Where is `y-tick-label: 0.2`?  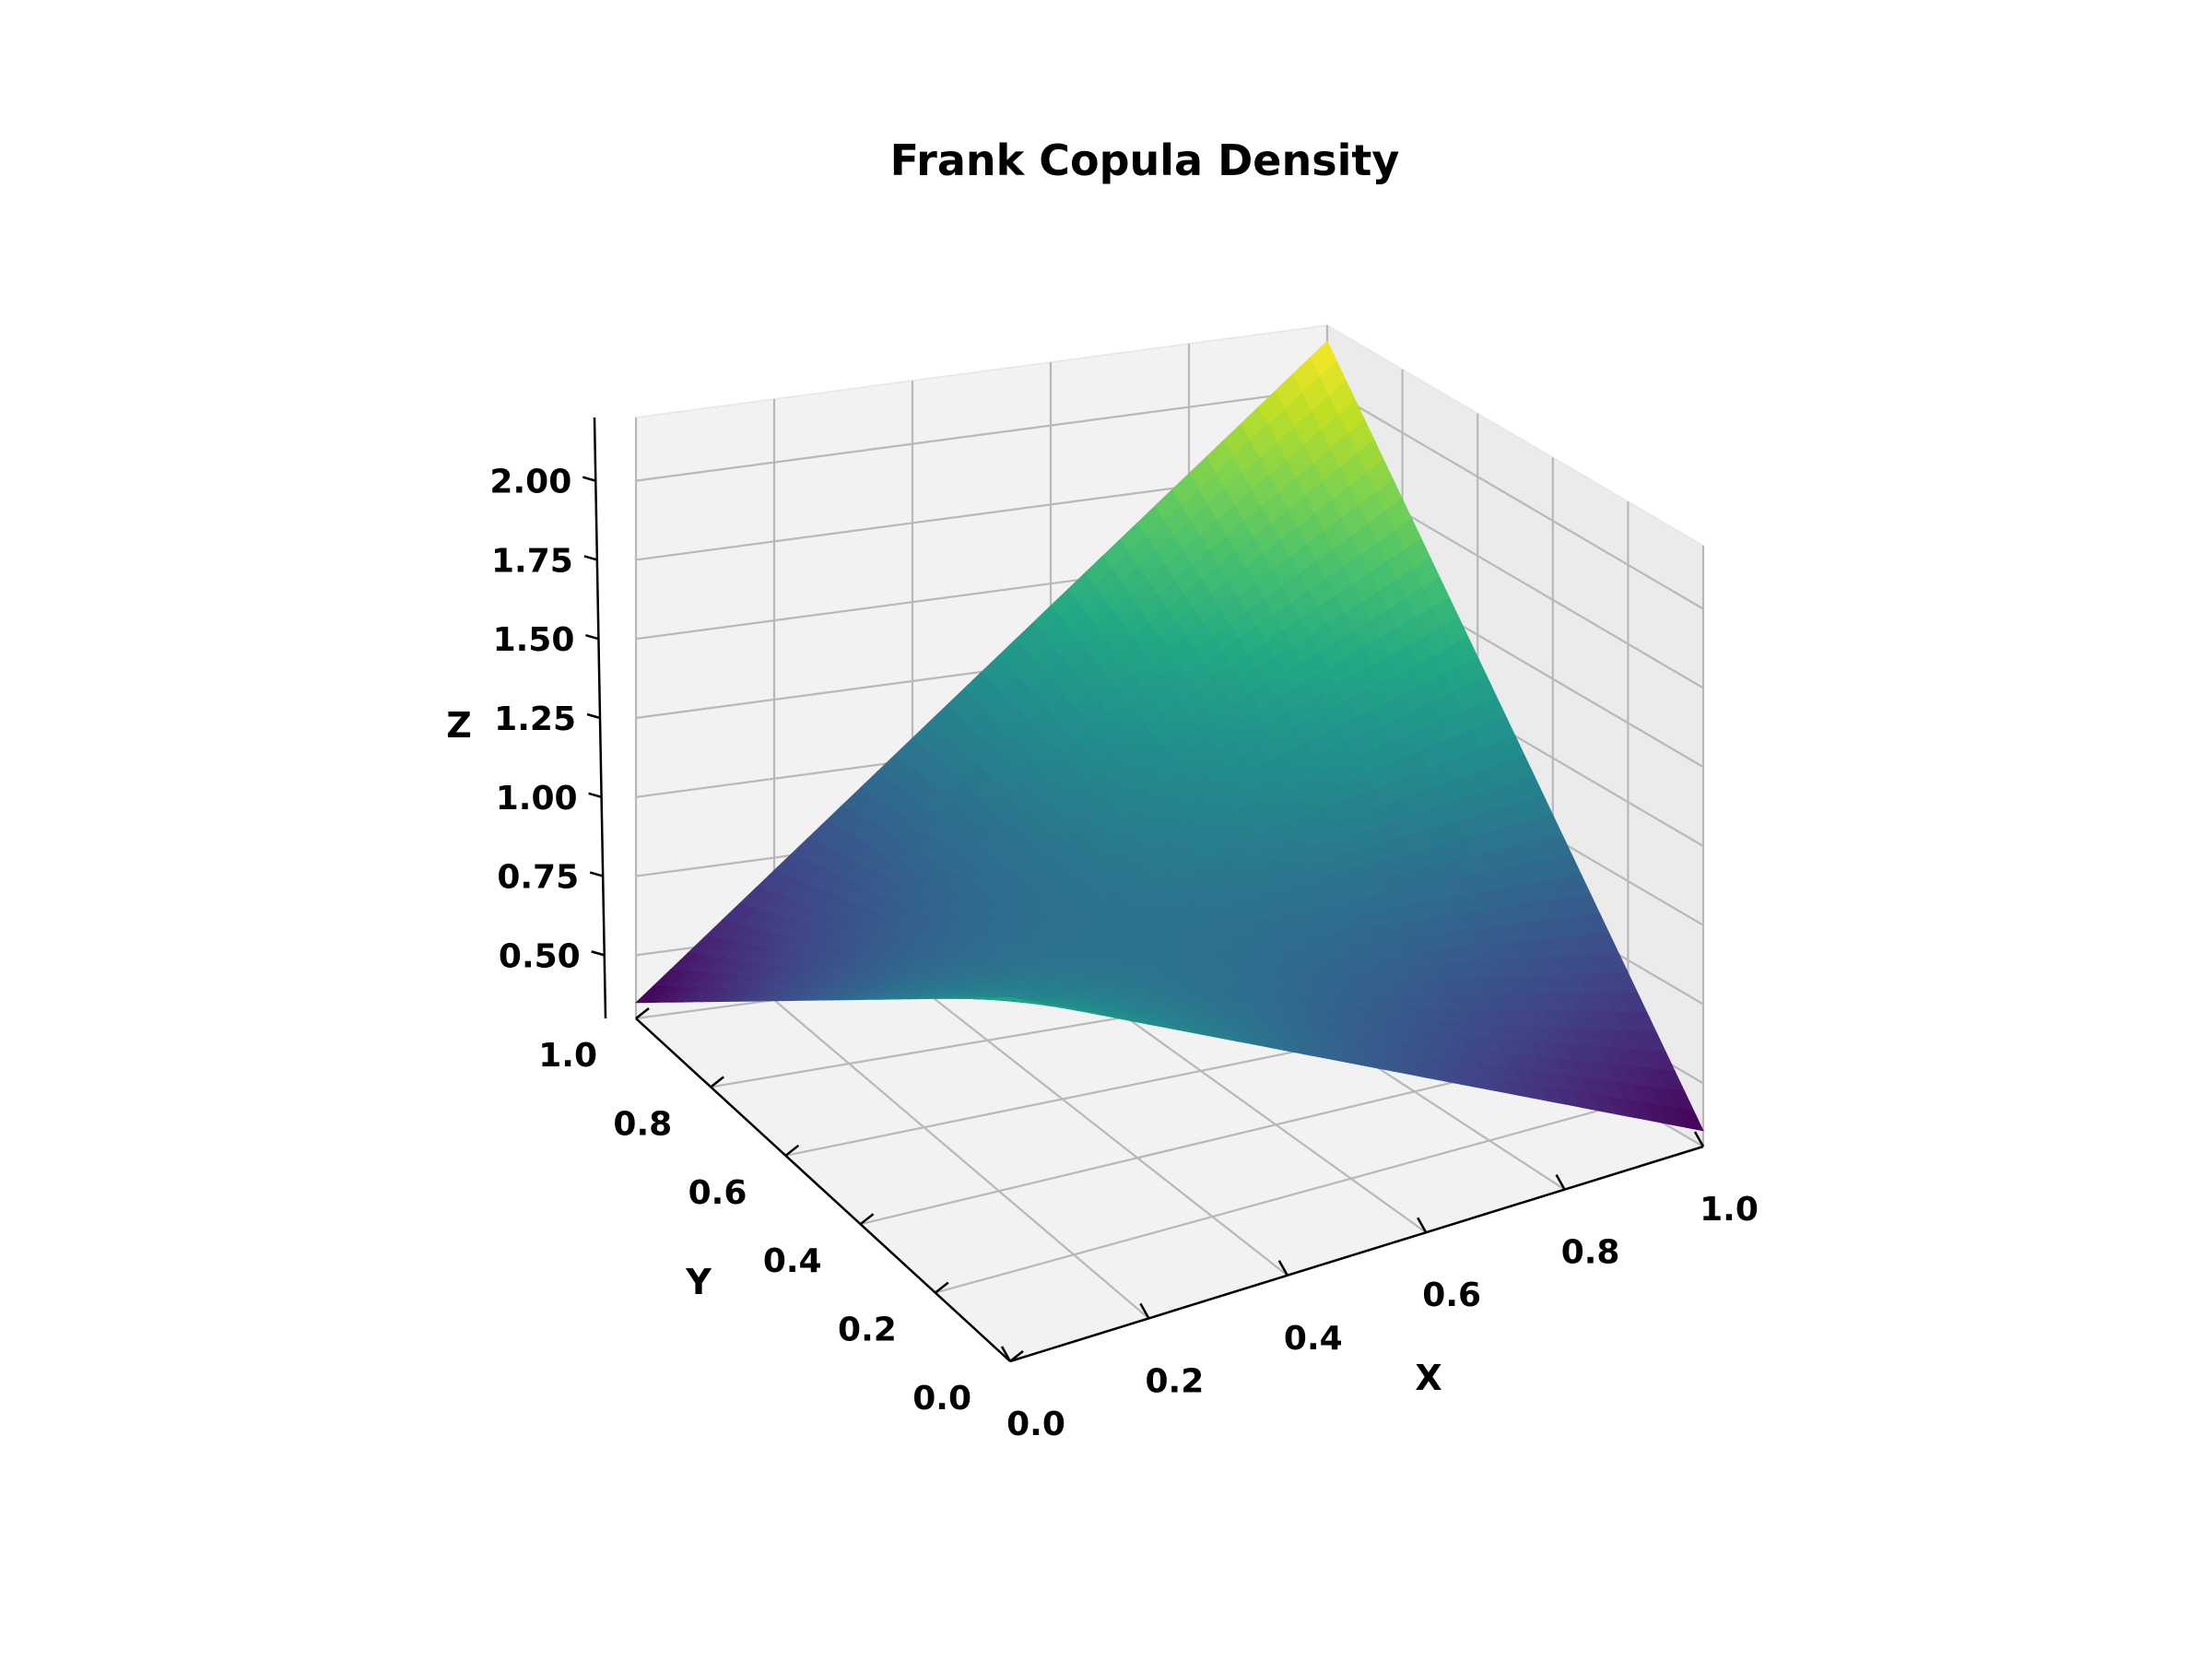
y-tick-label: 0.2 is located at coordinates (867, 1330).